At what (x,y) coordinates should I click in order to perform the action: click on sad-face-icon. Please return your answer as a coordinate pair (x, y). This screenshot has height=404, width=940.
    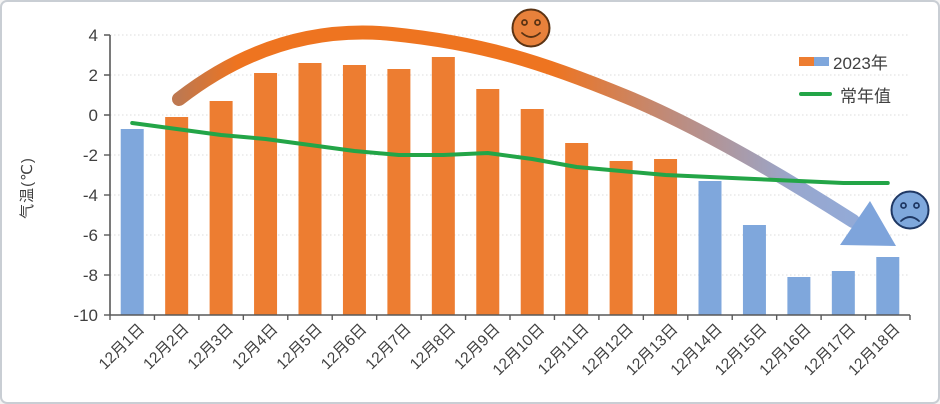
    Looking at the image, I should click on (910, 210).